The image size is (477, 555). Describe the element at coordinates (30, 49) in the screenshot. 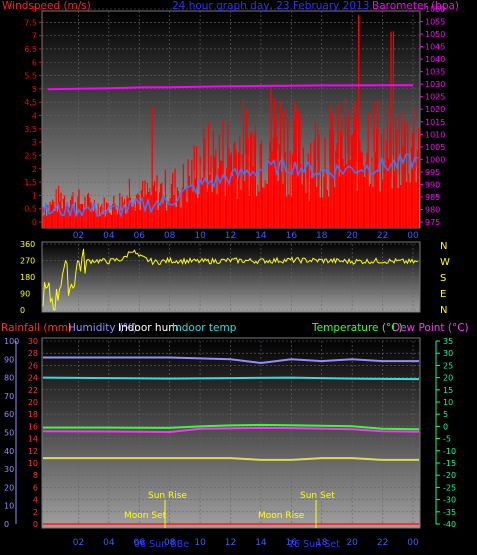

I see `wind-tick-label: 6.5` at that location.